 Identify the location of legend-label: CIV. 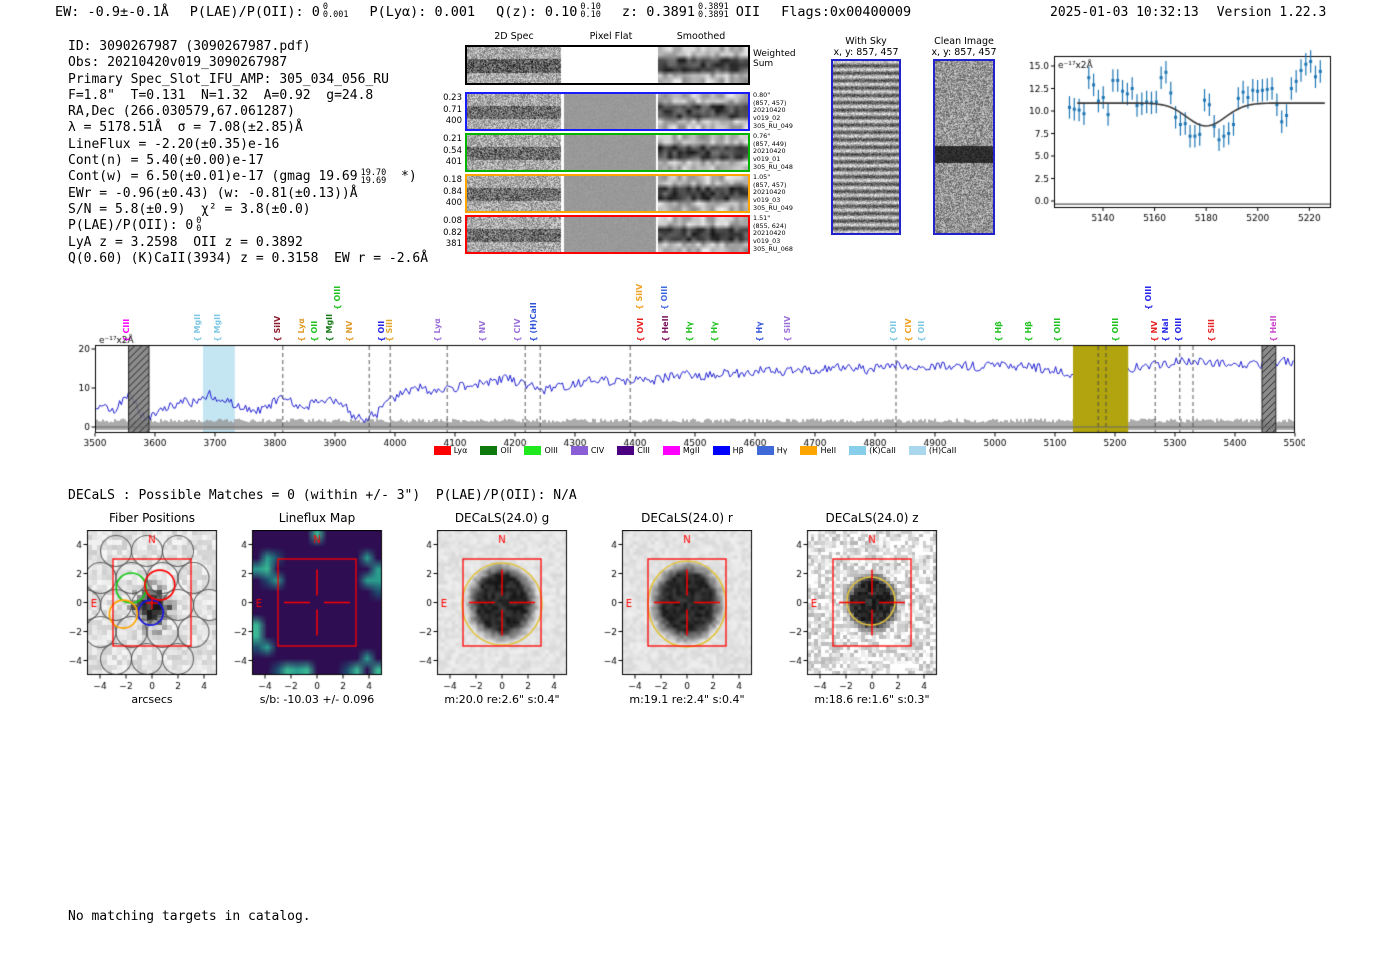
(597, 450).